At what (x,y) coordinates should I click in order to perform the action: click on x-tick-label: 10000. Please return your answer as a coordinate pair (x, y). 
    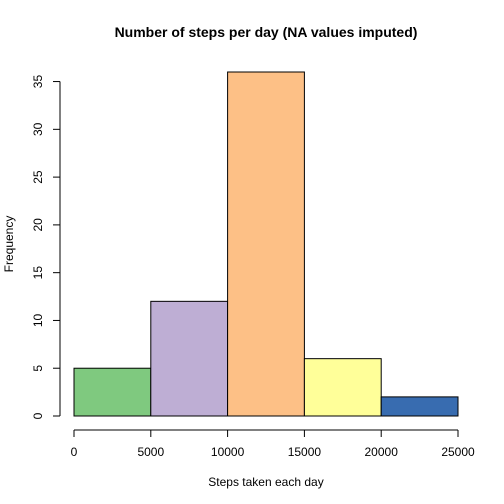
    Looking at the image, I should click on (228, 452).